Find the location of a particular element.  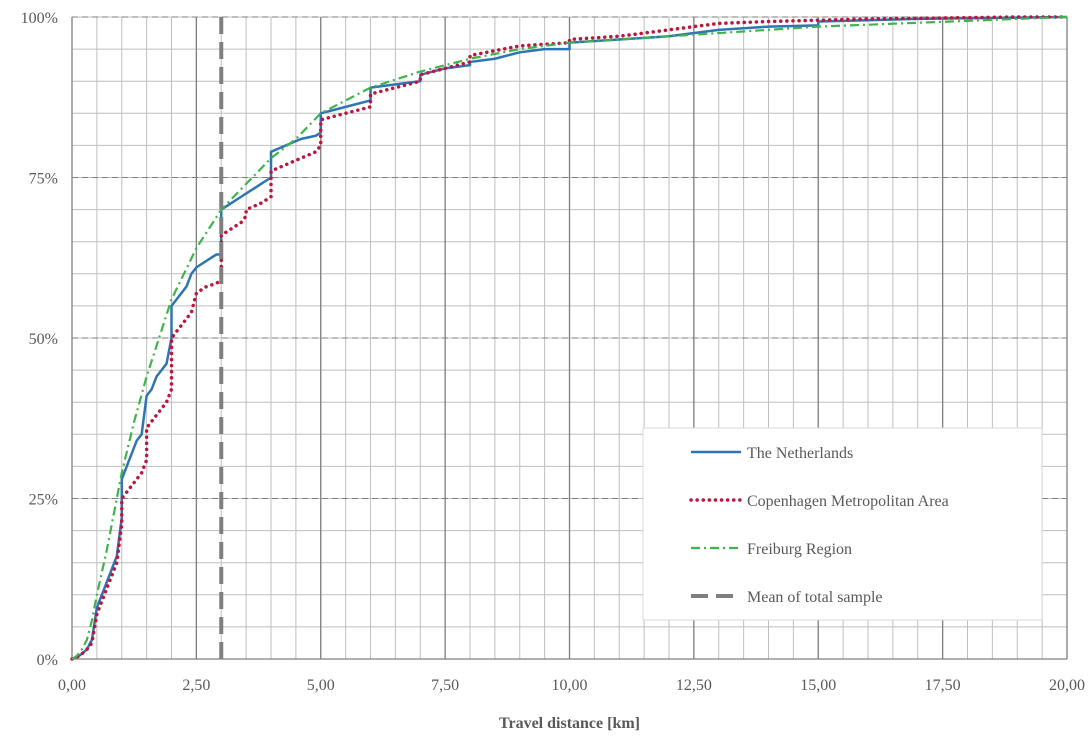

x-tick-label: 12,50 is located at coordinates (694, 685).